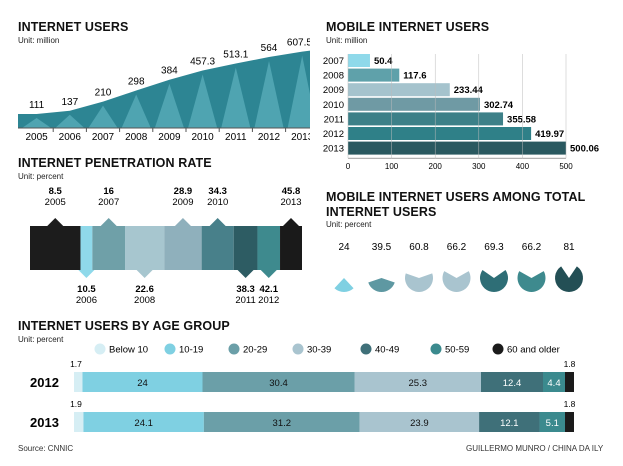 Image resolution: width=623 pixels, height=466 pixels. Describe the element at coordinates (457, 350) in the screenshot. I see `legend-label: 50-59` at that location.